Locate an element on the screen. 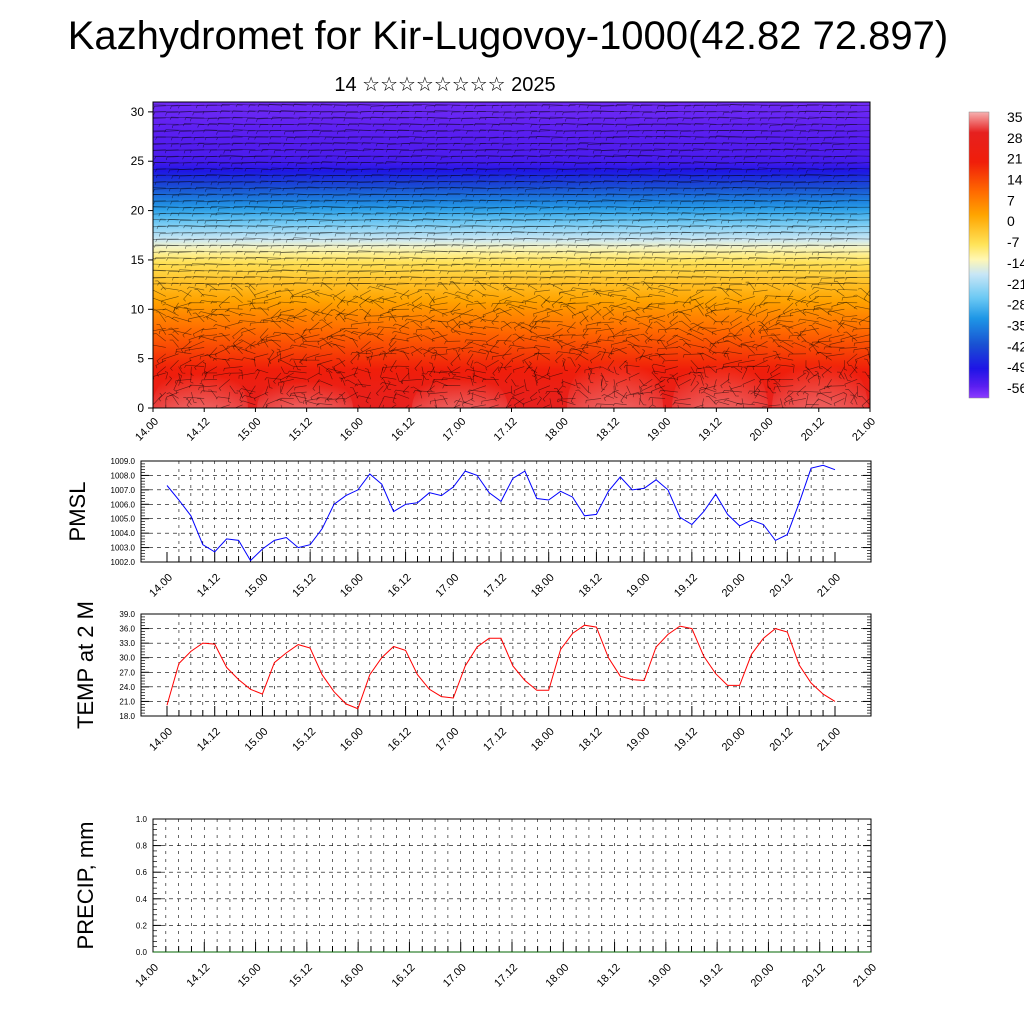 The width and height of the screenshot is (1024, 1024). y-tick-label: 0.8 is located at coordinates (142, 846).